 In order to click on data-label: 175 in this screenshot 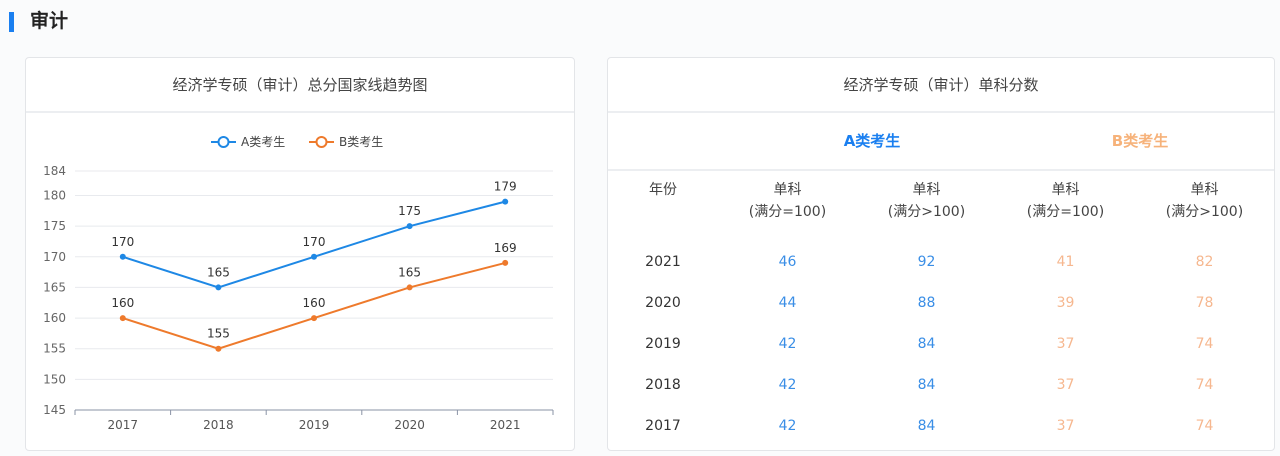, I will do `click(409, 211)`.